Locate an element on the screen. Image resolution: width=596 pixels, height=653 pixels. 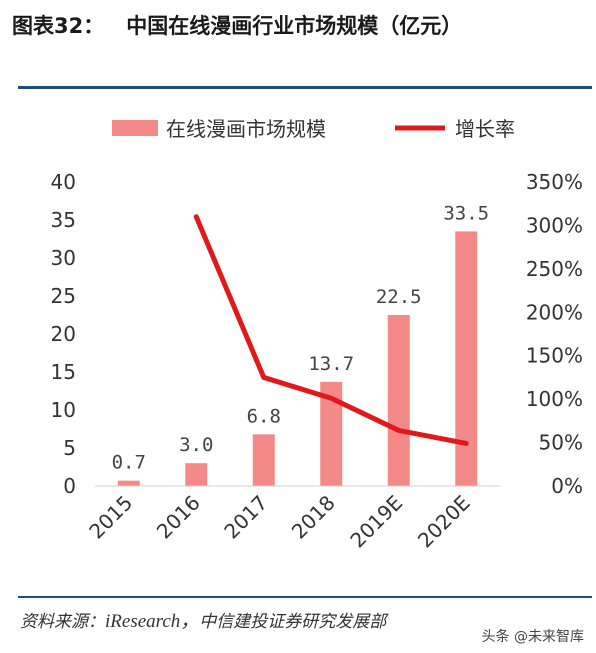
data-label-2015: 0.7 is located at coordinates (129, 463).